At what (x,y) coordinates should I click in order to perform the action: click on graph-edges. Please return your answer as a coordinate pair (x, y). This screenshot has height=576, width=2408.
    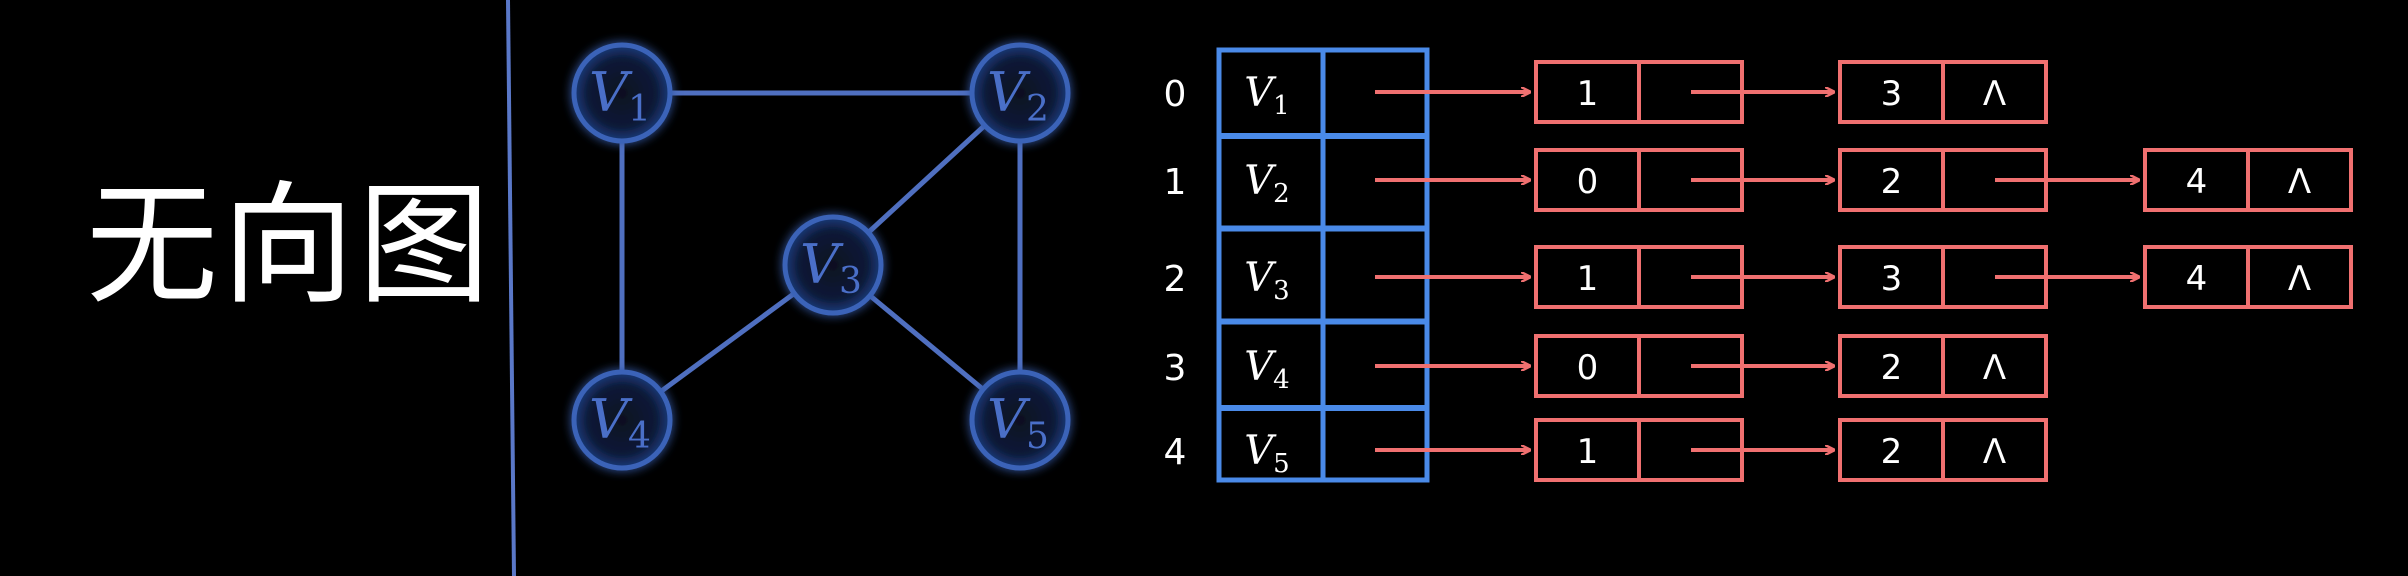
    Looking at the image, I should click on (821, 242).